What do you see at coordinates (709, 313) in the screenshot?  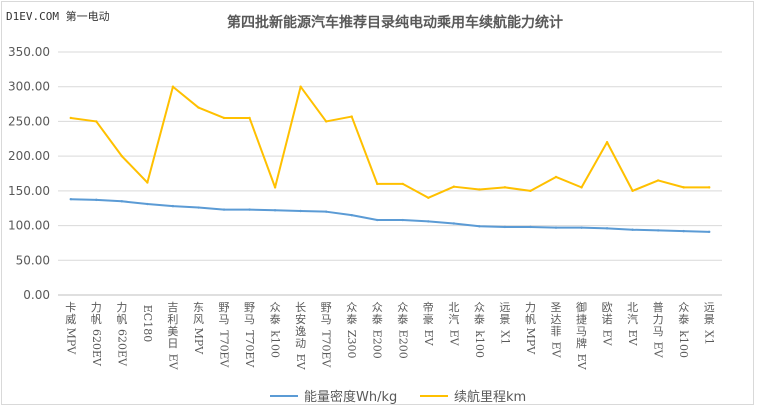 I see `x-tick-label: 远景` at bounding box center [709, 313].